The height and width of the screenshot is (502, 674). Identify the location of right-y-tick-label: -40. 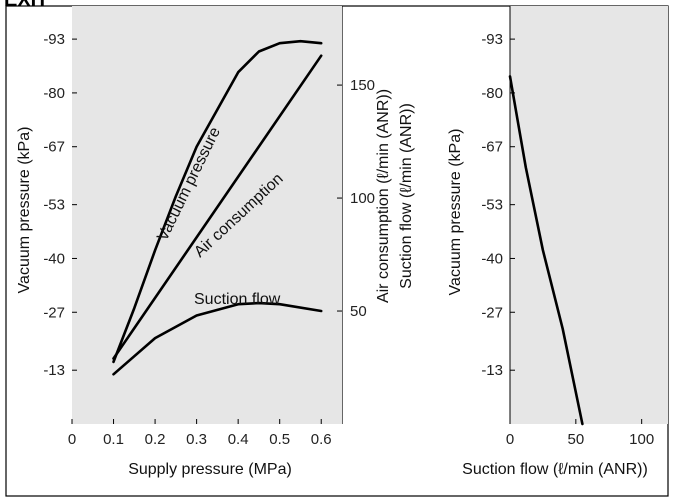
(492, 258).